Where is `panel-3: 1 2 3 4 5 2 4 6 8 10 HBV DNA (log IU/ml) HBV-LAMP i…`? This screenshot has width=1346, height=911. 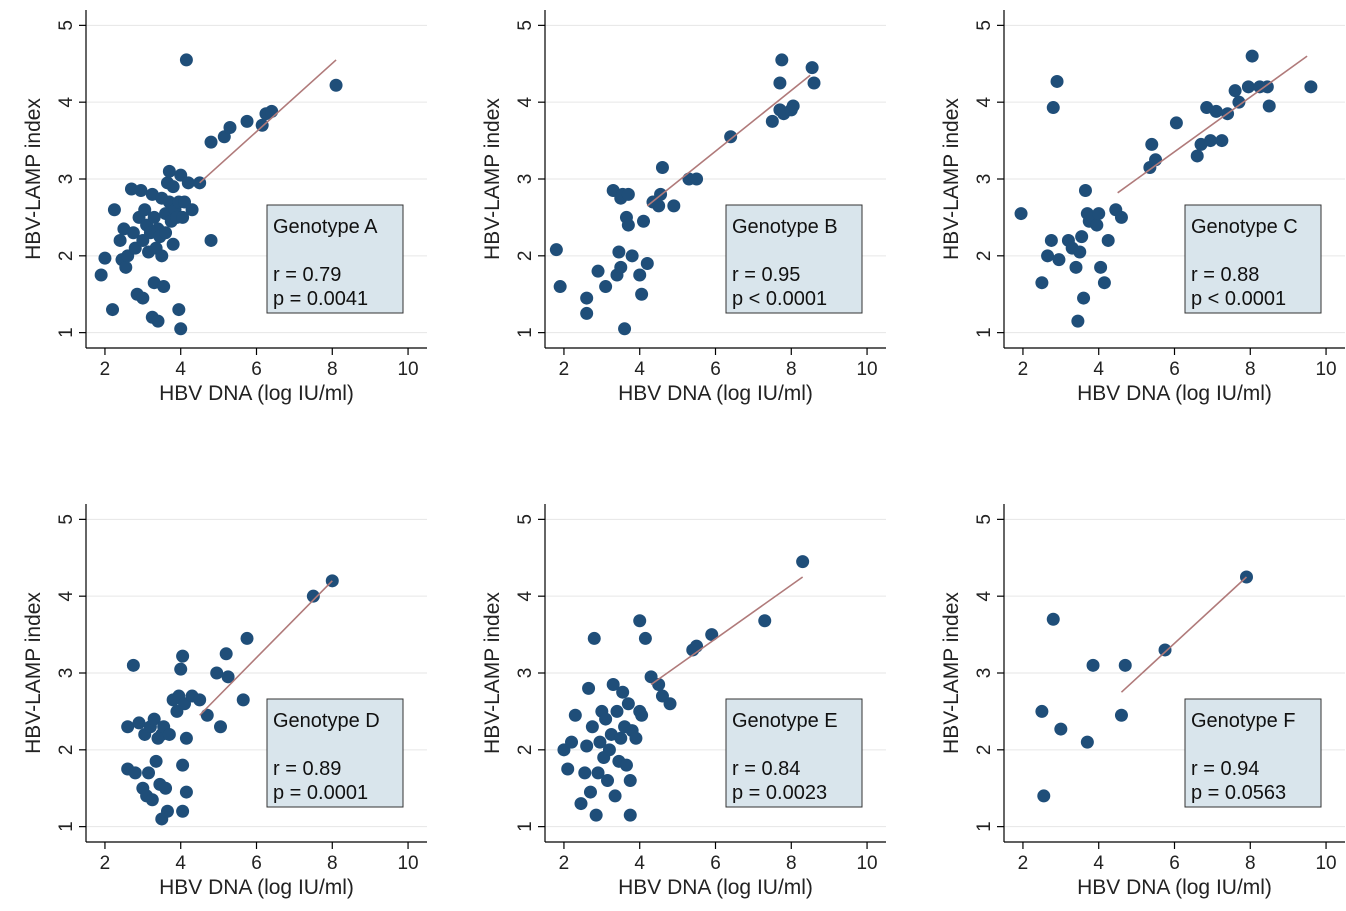 panel-3: 1 2 3 4 5 2 4 6 8 10 HBV DNA (log IU/ml) HBV-LAMP i… is located at coordinates (1142, 207).